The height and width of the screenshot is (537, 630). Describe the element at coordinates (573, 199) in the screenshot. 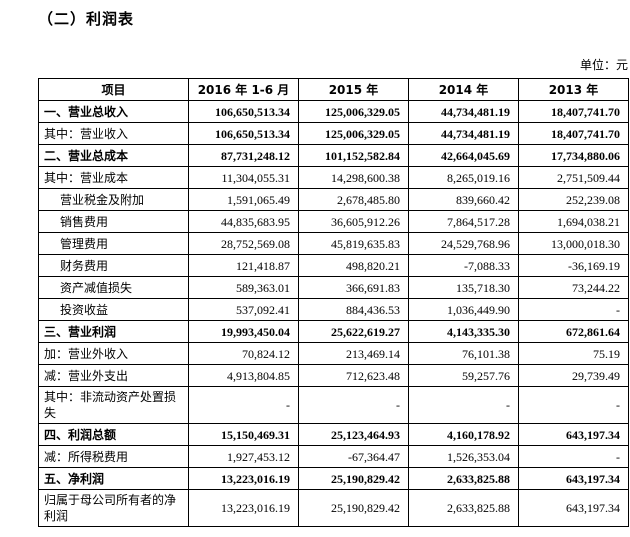

I see `row-value: 252,239.08` at that location.